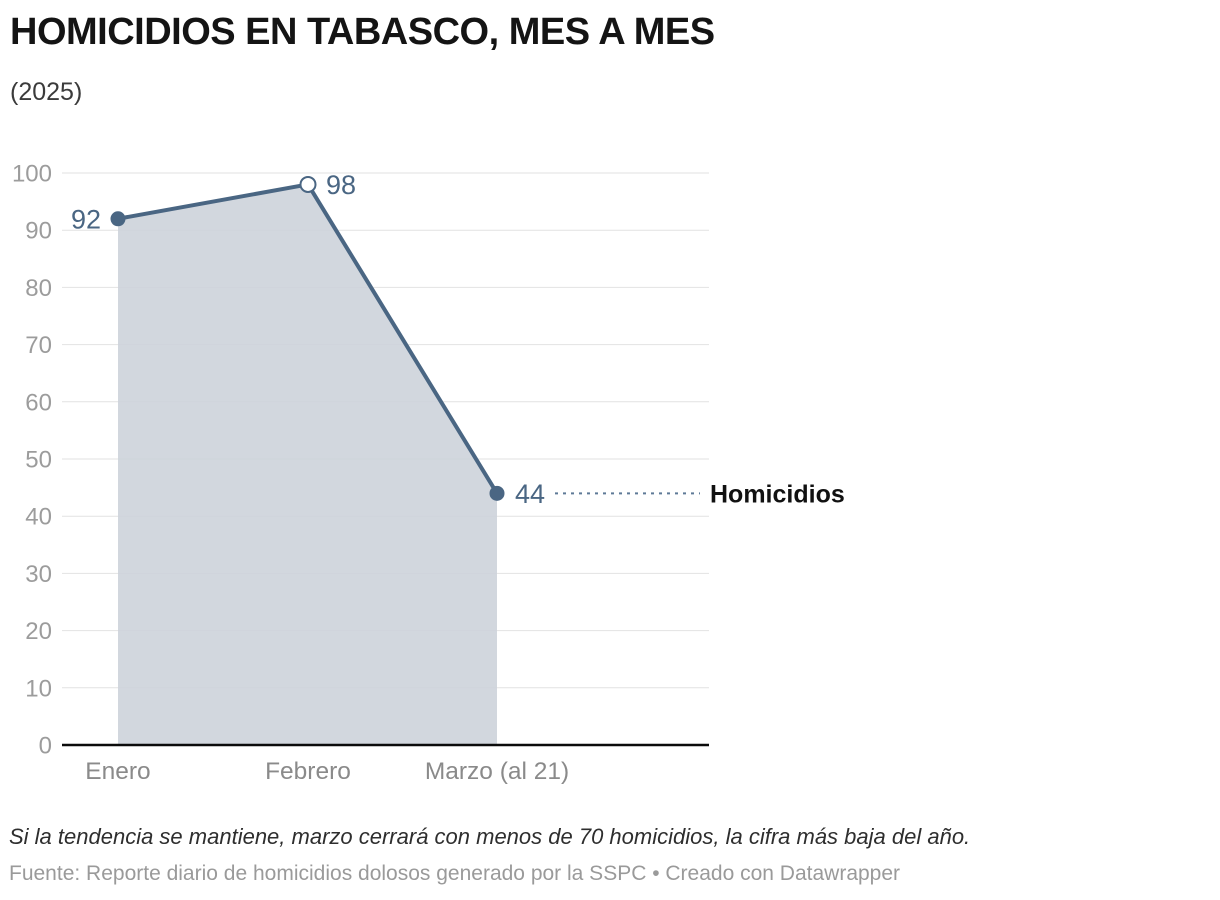  What do you see at coordinates (497, 493) in the screenshot?
I see `data-point-marzo` at bounding box center [497, 493].